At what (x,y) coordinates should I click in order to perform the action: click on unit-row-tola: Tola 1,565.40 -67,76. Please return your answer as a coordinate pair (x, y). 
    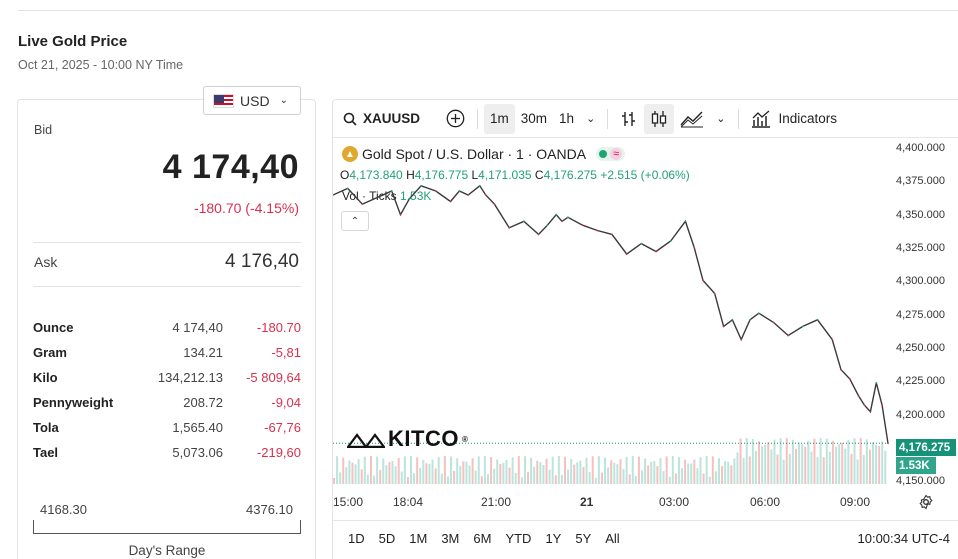
    Looking at the image, I should click on (167, 427).